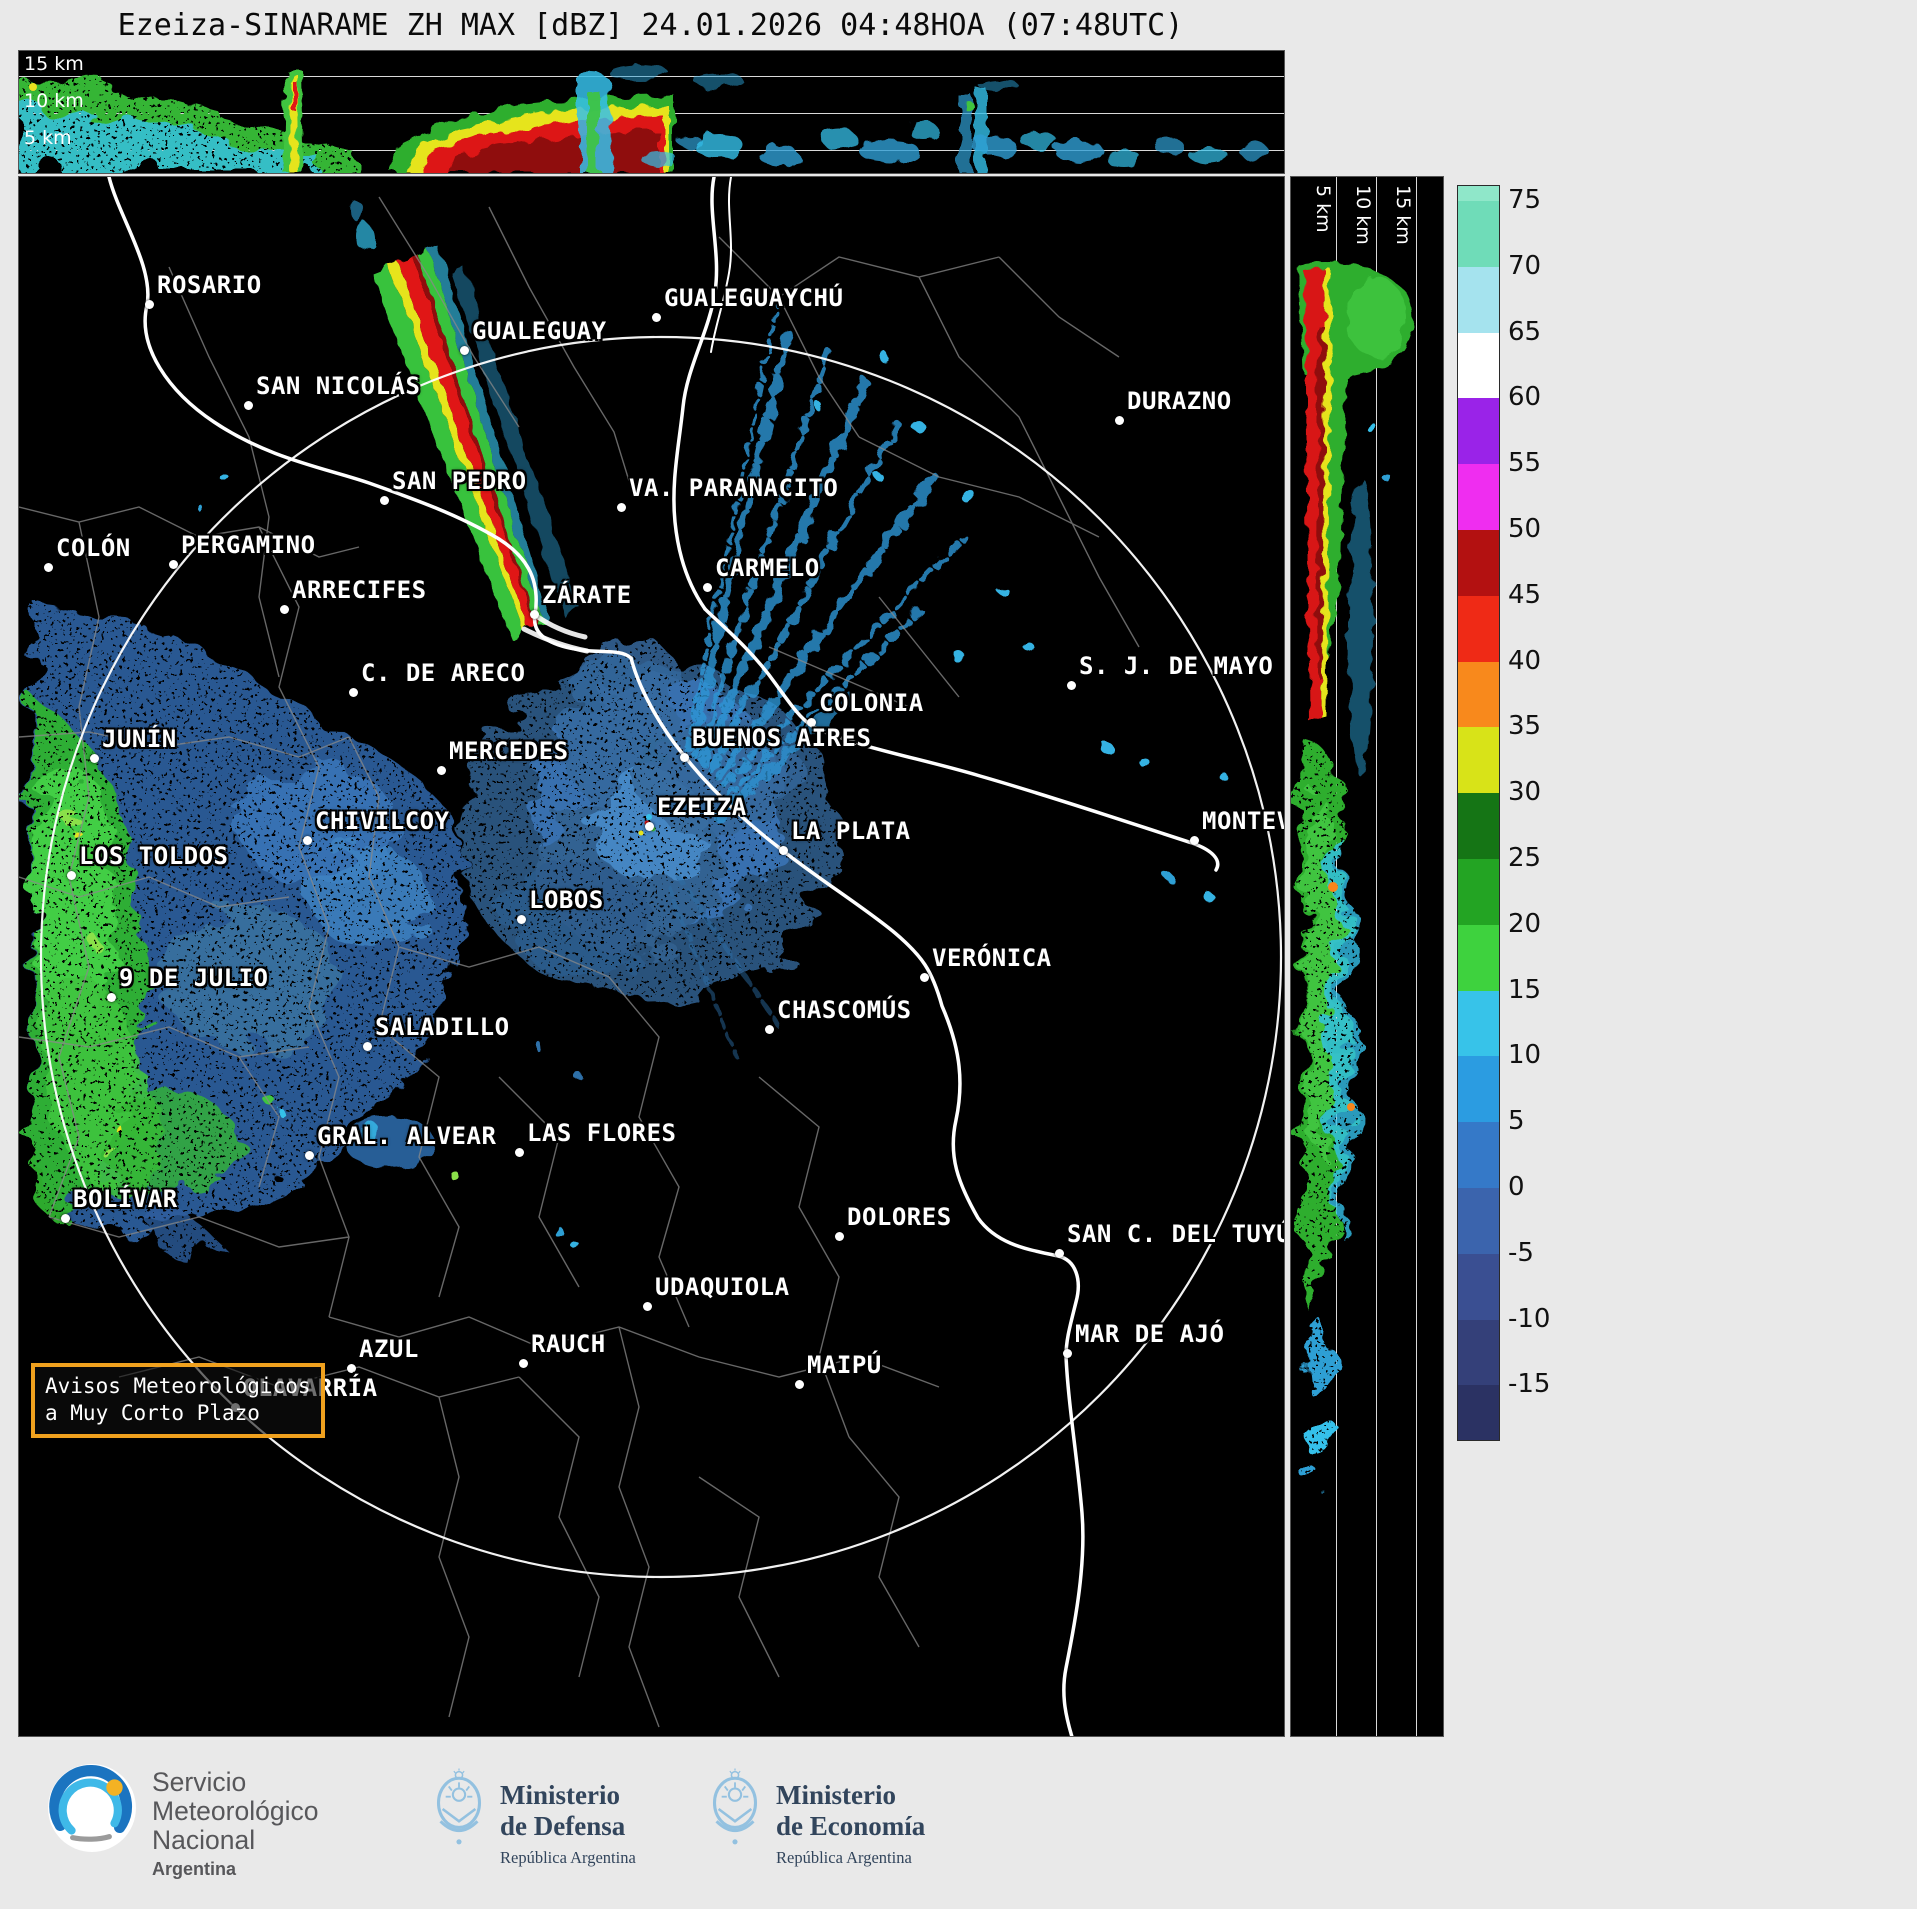 The image size is (1917, 1909). Describe the element at coordinates (154, 856) in the screenshot. I see `city-label: LOS TOLDOS` at that location.